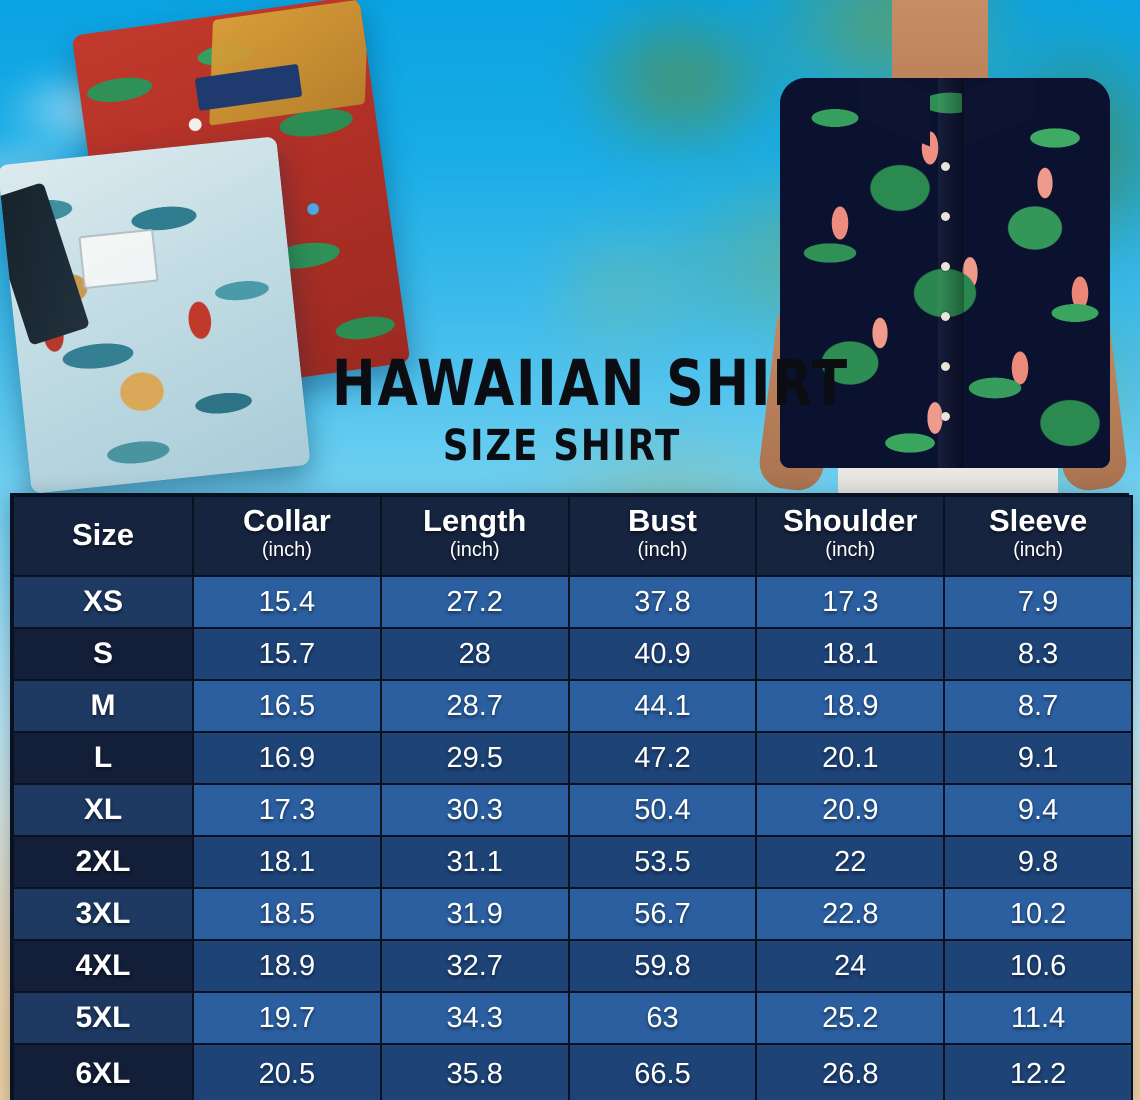 The width and height of the screenshot is (1140, 1100). What do you see at coordinates (474, 758) in the screenshot?
I see `cell-length: 29.5` at bounding box center [474, 758].